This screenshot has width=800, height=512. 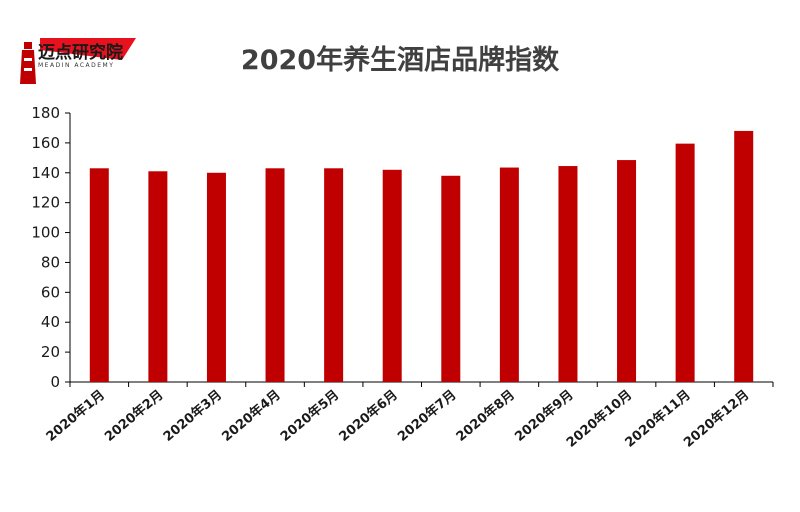 What do you see at coordinates (45, 233) in the screenshot?
I see `y-tick-label: 100` at bounding box center [45, 233].